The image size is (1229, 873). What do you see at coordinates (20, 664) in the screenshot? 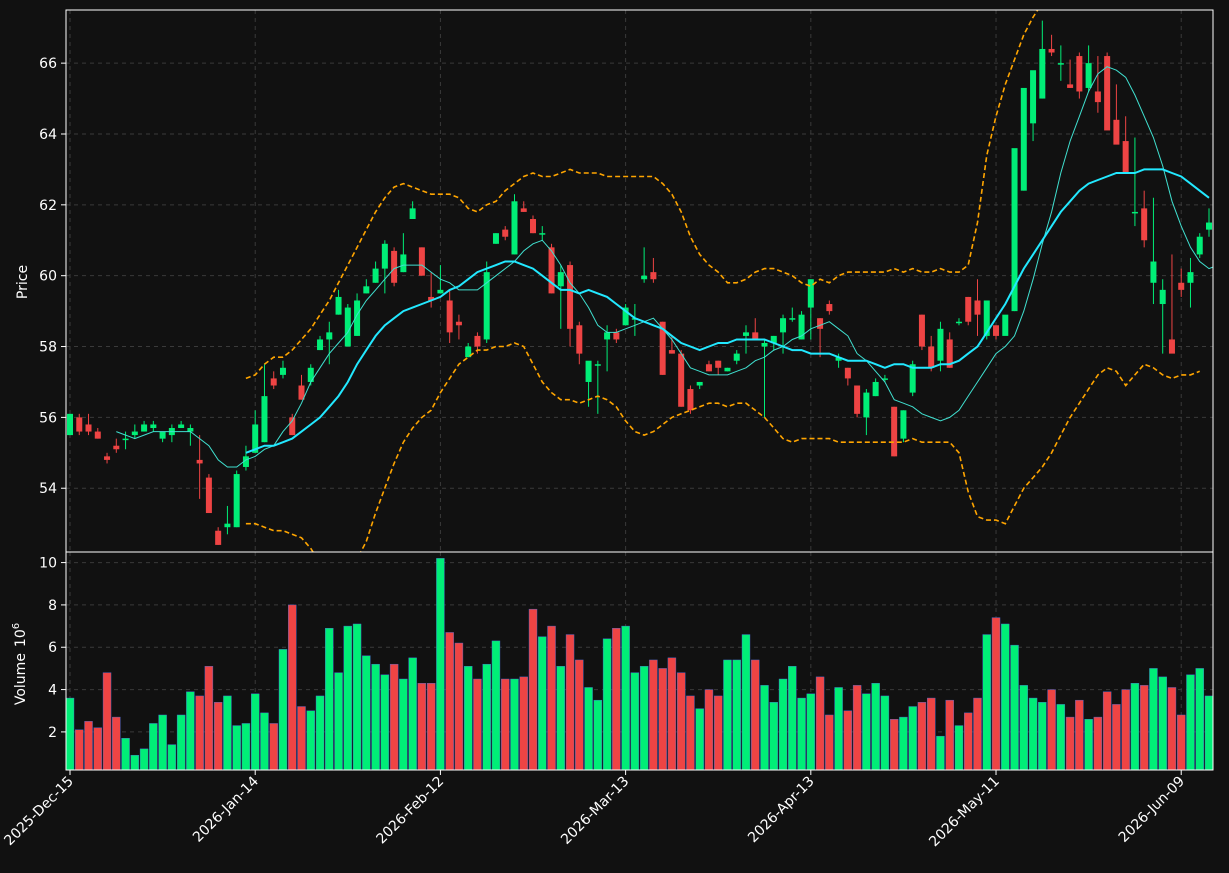
I see `volume-axis-label: Volume 106` at bounding box center [20, 664].